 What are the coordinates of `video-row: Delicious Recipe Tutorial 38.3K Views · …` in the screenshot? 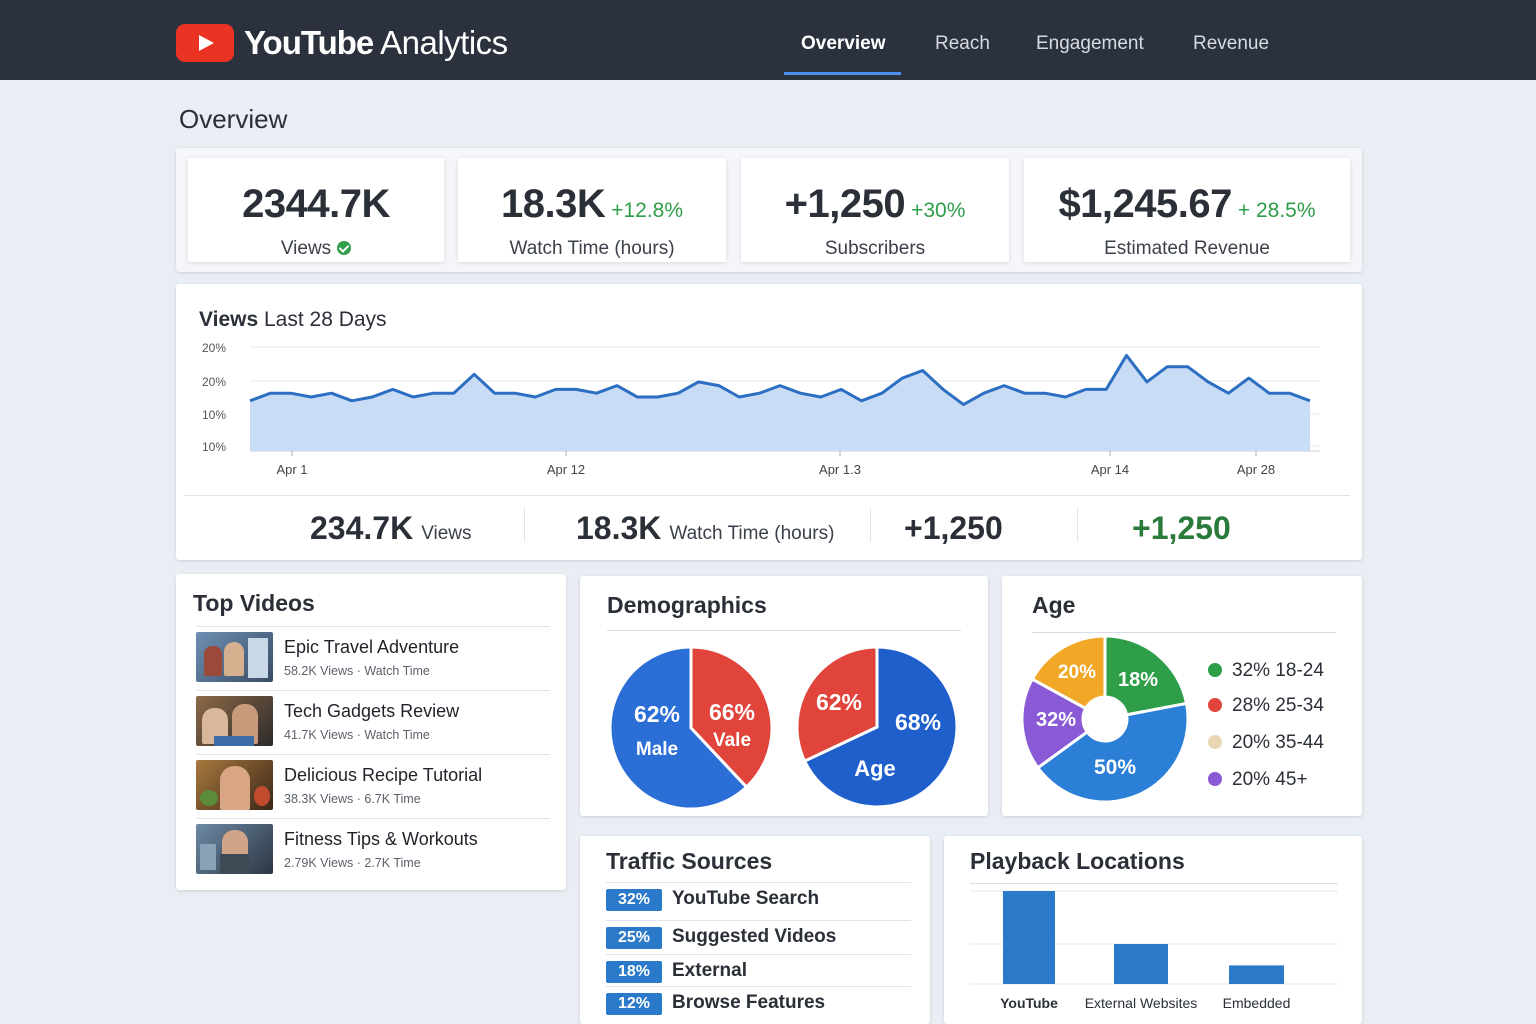 It's located at (373, 785).